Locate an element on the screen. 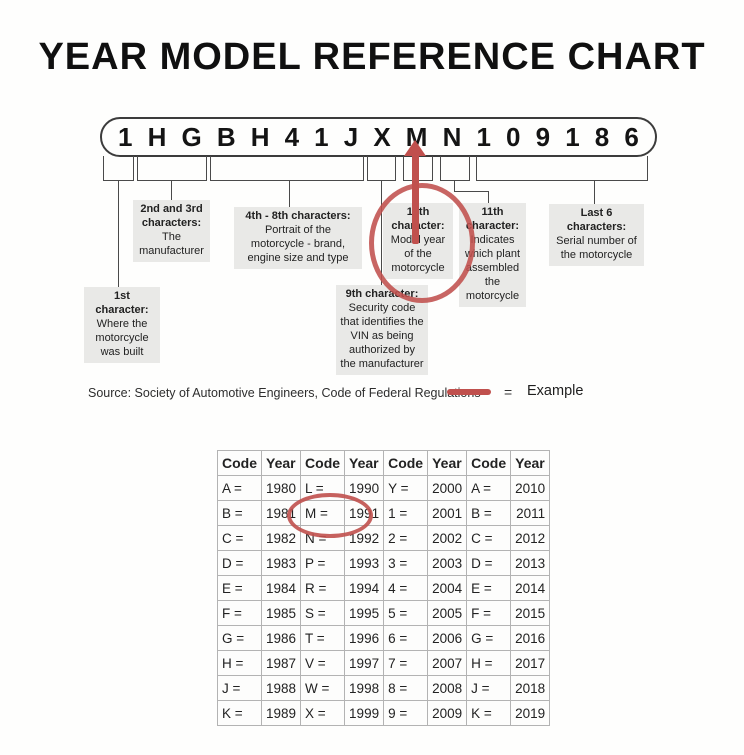 The width and height of the screenshot is (744, 755). year-table-cell: 1985 is located at coordinates (281, 613).